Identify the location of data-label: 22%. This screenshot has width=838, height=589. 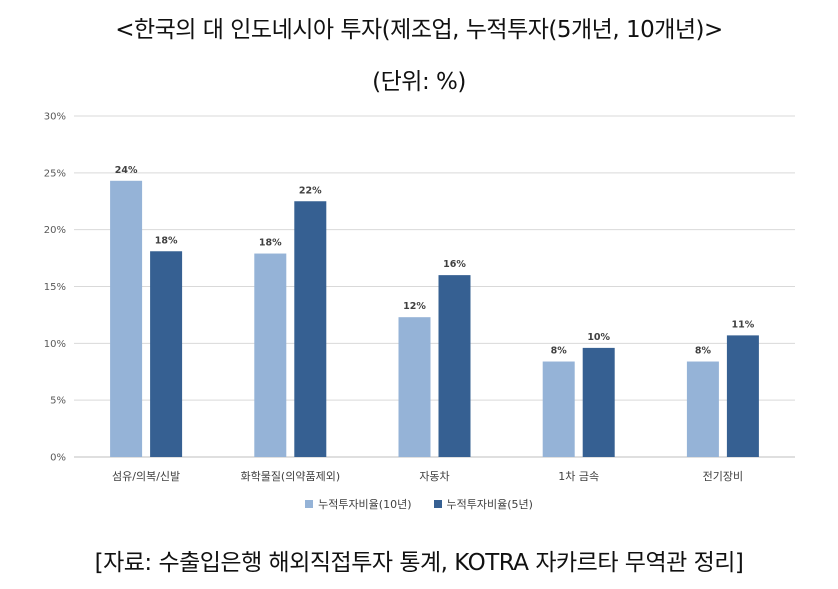
(310, 190).